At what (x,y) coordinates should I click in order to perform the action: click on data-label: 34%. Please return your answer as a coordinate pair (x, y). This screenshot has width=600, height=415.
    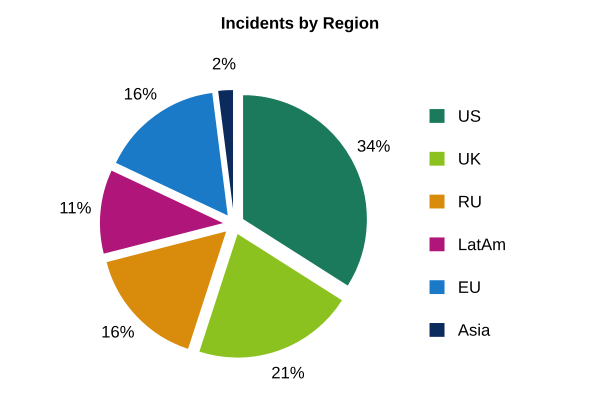
    Looking at the image, I should click on (374, 146).